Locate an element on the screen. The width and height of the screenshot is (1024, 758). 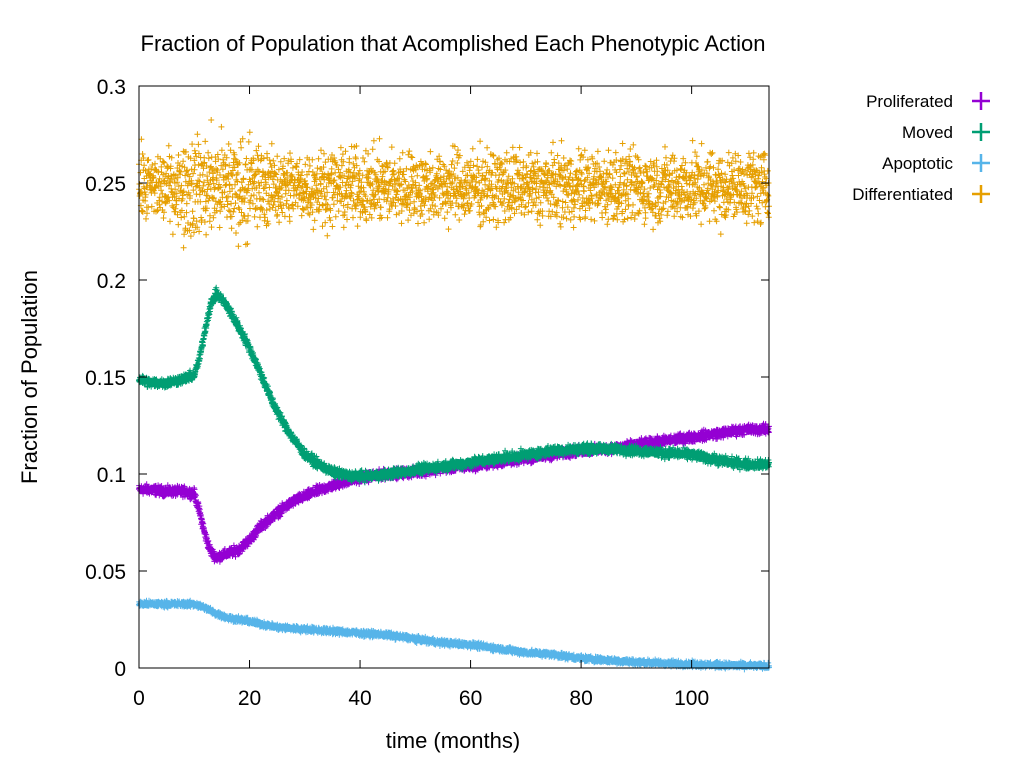
x-tick-label: 60 is located at coordinates (470, 698).